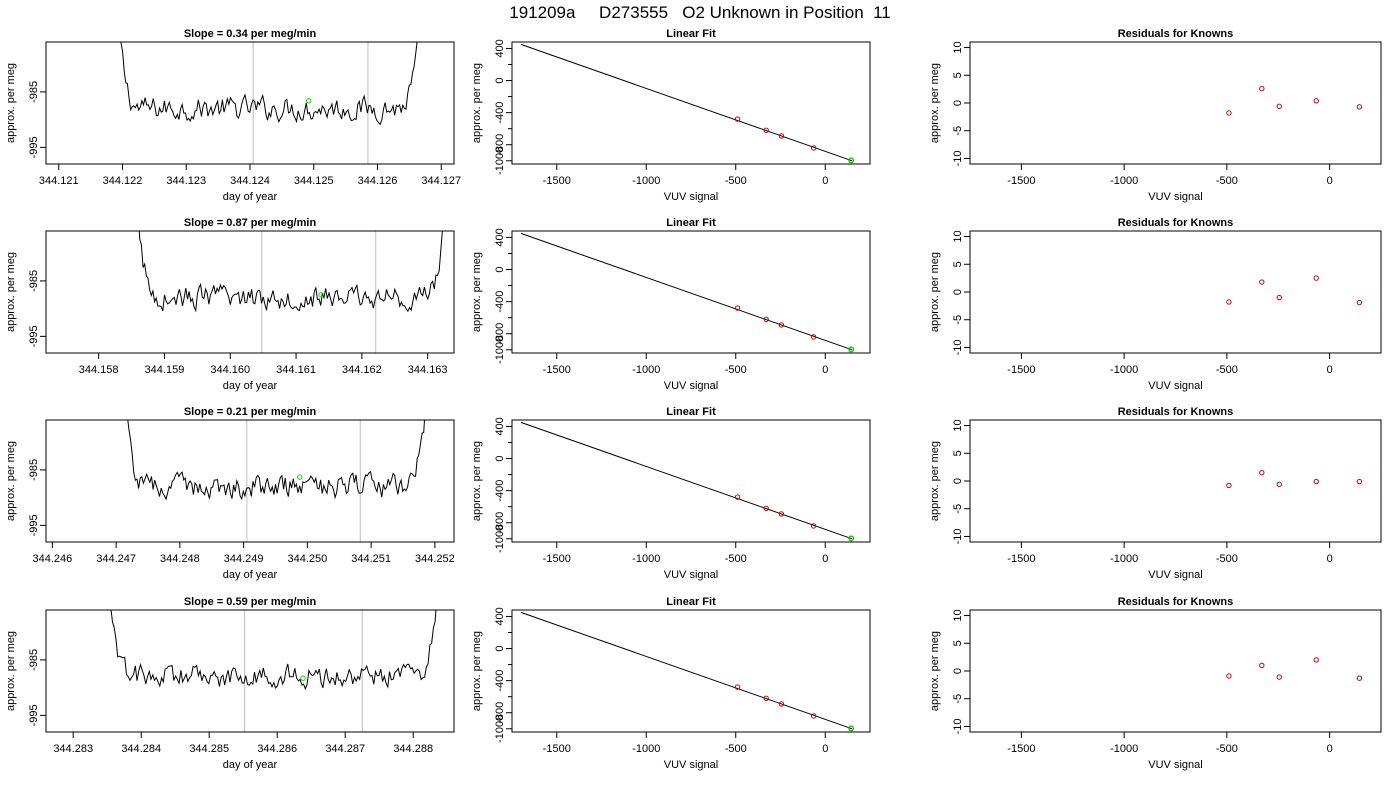 The height and width of the screenshot is (800, 1400). What do you see at coordinates (413, 749) in the screenshot?
I see `x-tick-label: 344.288` at bounding box center [413, 749].